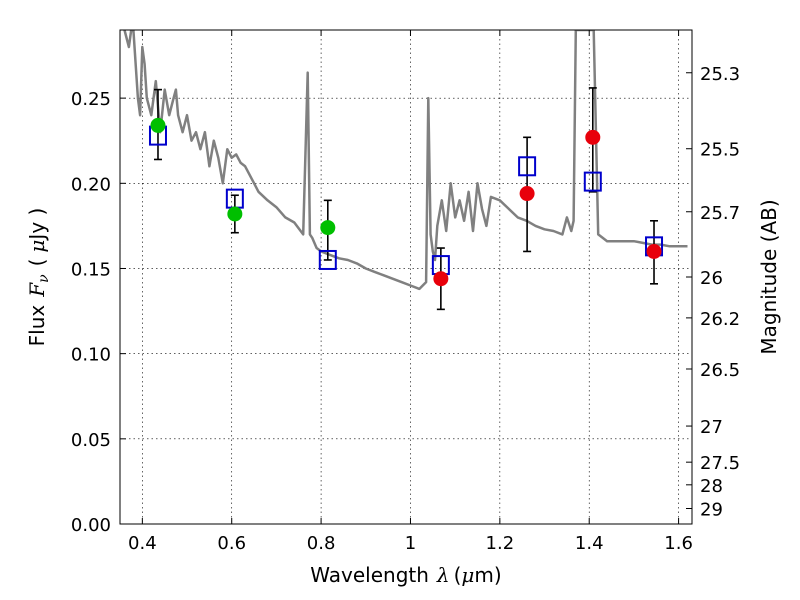 The height and width of the screenshot is (600, 800). I want to click on x-tick-label: 0.4, so click(142, 543).